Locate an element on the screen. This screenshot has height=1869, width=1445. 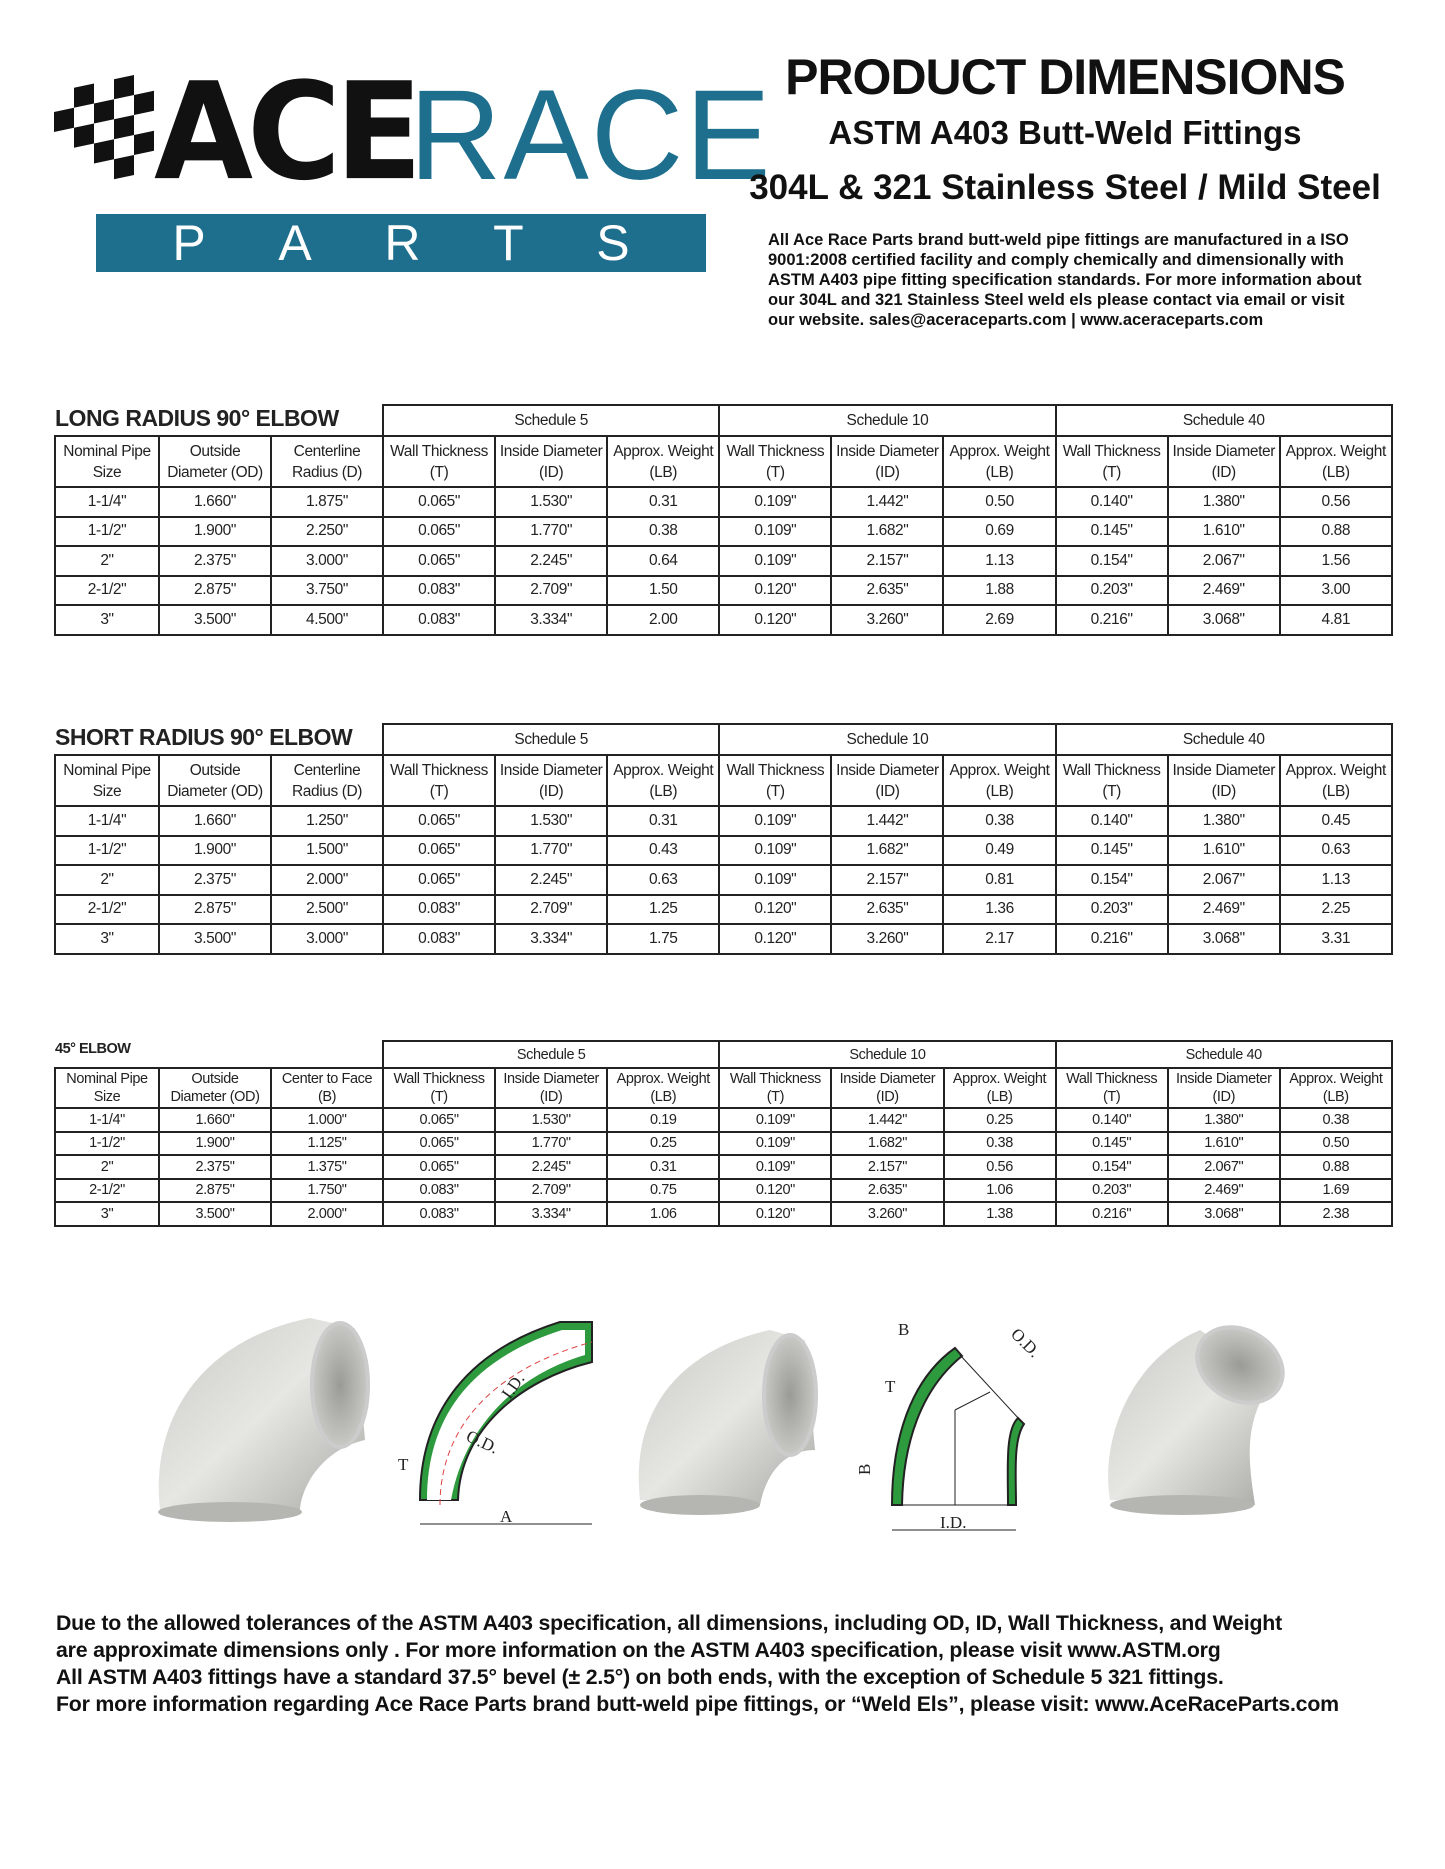
table-title: 45° ELBOW is located at coordinates (219, 1055).